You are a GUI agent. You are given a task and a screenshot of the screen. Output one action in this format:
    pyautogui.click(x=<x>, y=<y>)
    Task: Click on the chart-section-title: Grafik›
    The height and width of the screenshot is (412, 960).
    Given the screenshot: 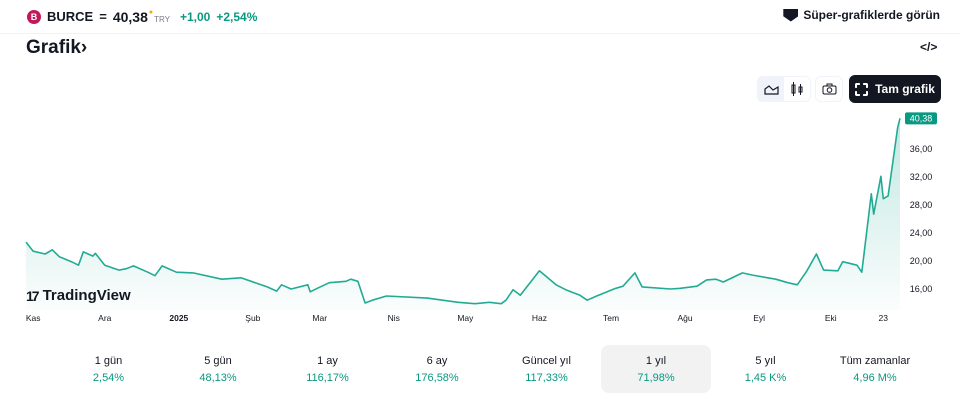 What is the action you would take?
    pyautogui.click(x=56, y=48)
    